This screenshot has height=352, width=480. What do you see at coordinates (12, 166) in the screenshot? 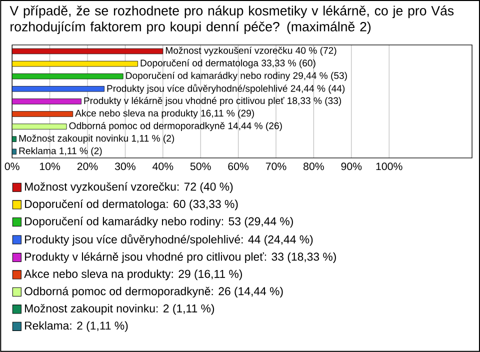
I see `x-tick-label: 0%` at bounding box center [12, 166].